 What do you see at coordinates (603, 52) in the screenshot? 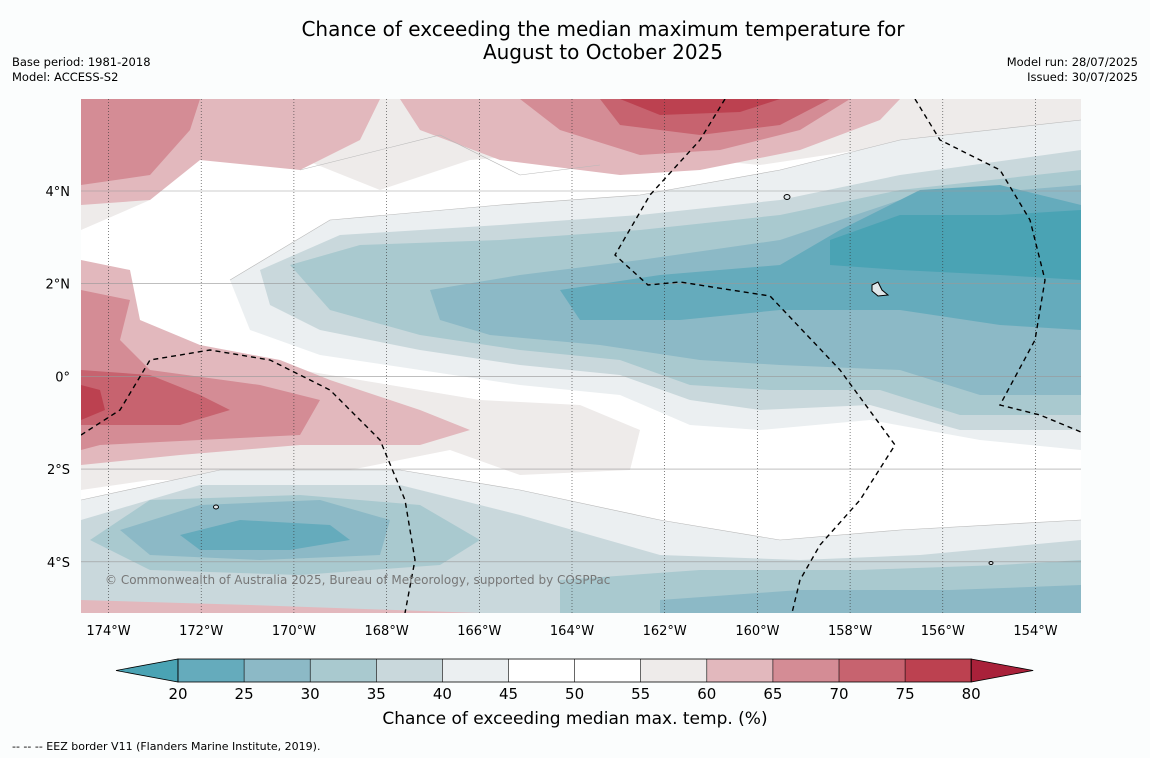
I see `title-line-2: August to October 2025` at bounding box center [603, 52].